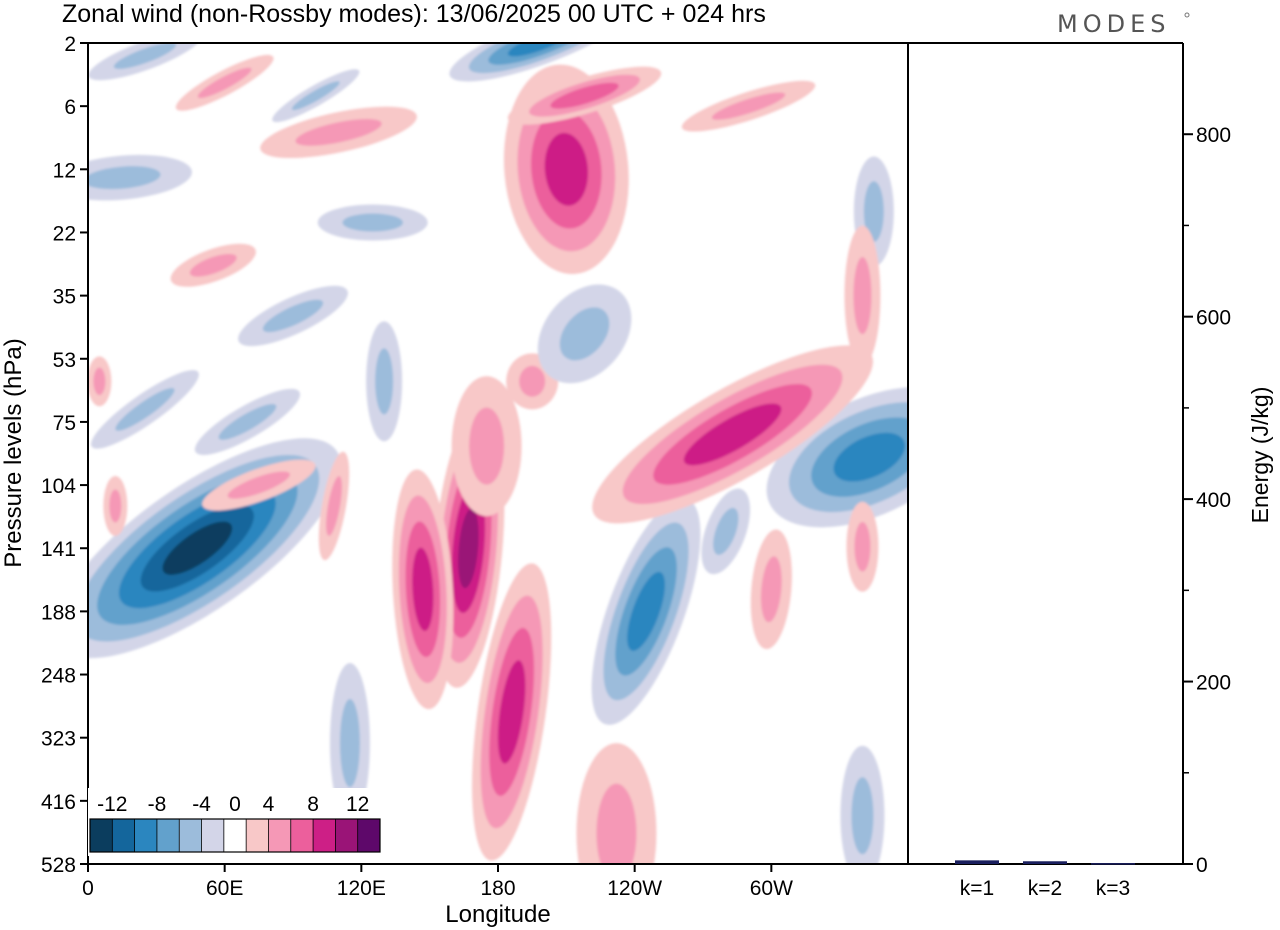 Image resolution: width=1280 pixels, height=930 pixels. What do you see at coordinates (269, 804) in the screenshot?
I see `colorbar-label: 4` at bounding box center [269, 804].